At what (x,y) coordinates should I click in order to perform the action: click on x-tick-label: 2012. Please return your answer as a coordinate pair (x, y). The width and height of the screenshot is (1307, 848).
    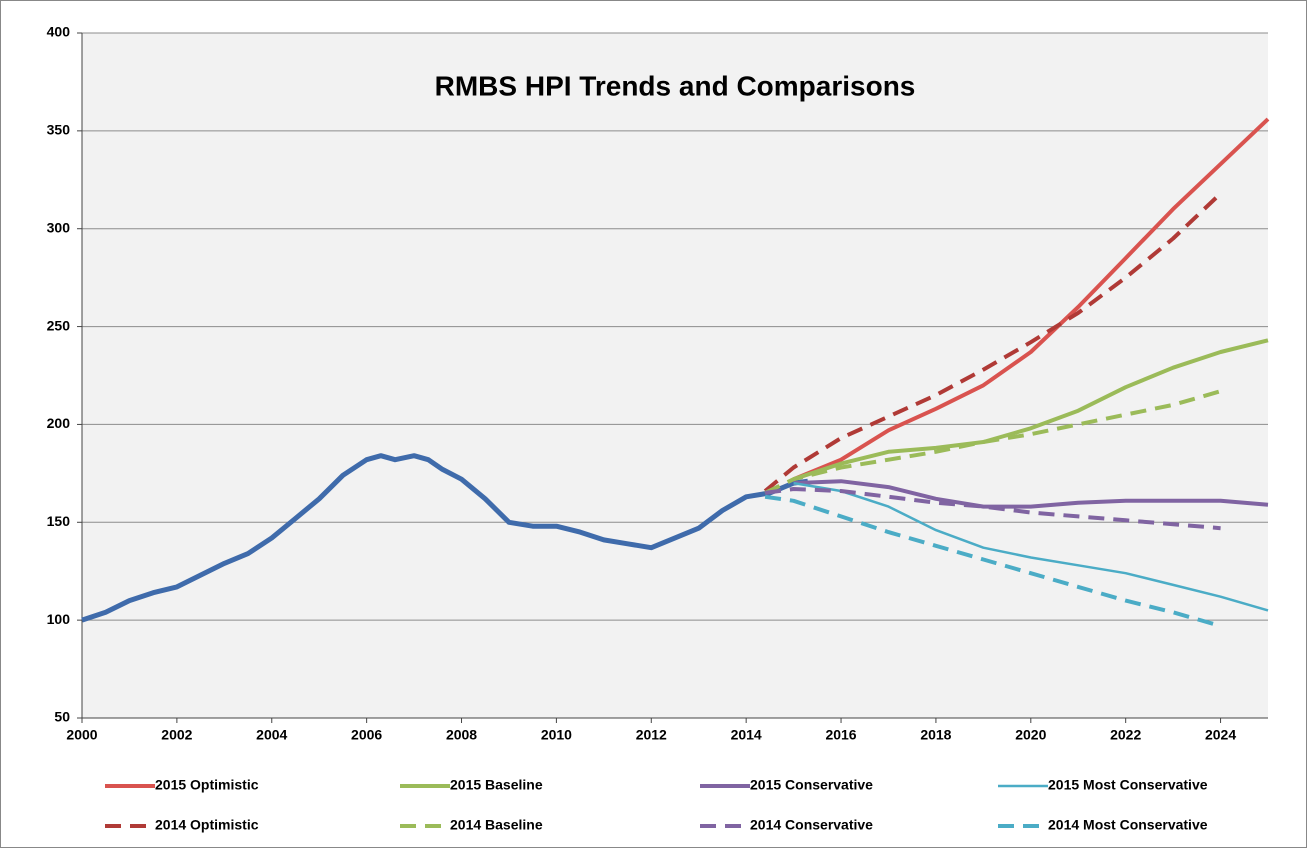
    Looking at the image, I should click on (651, 735).